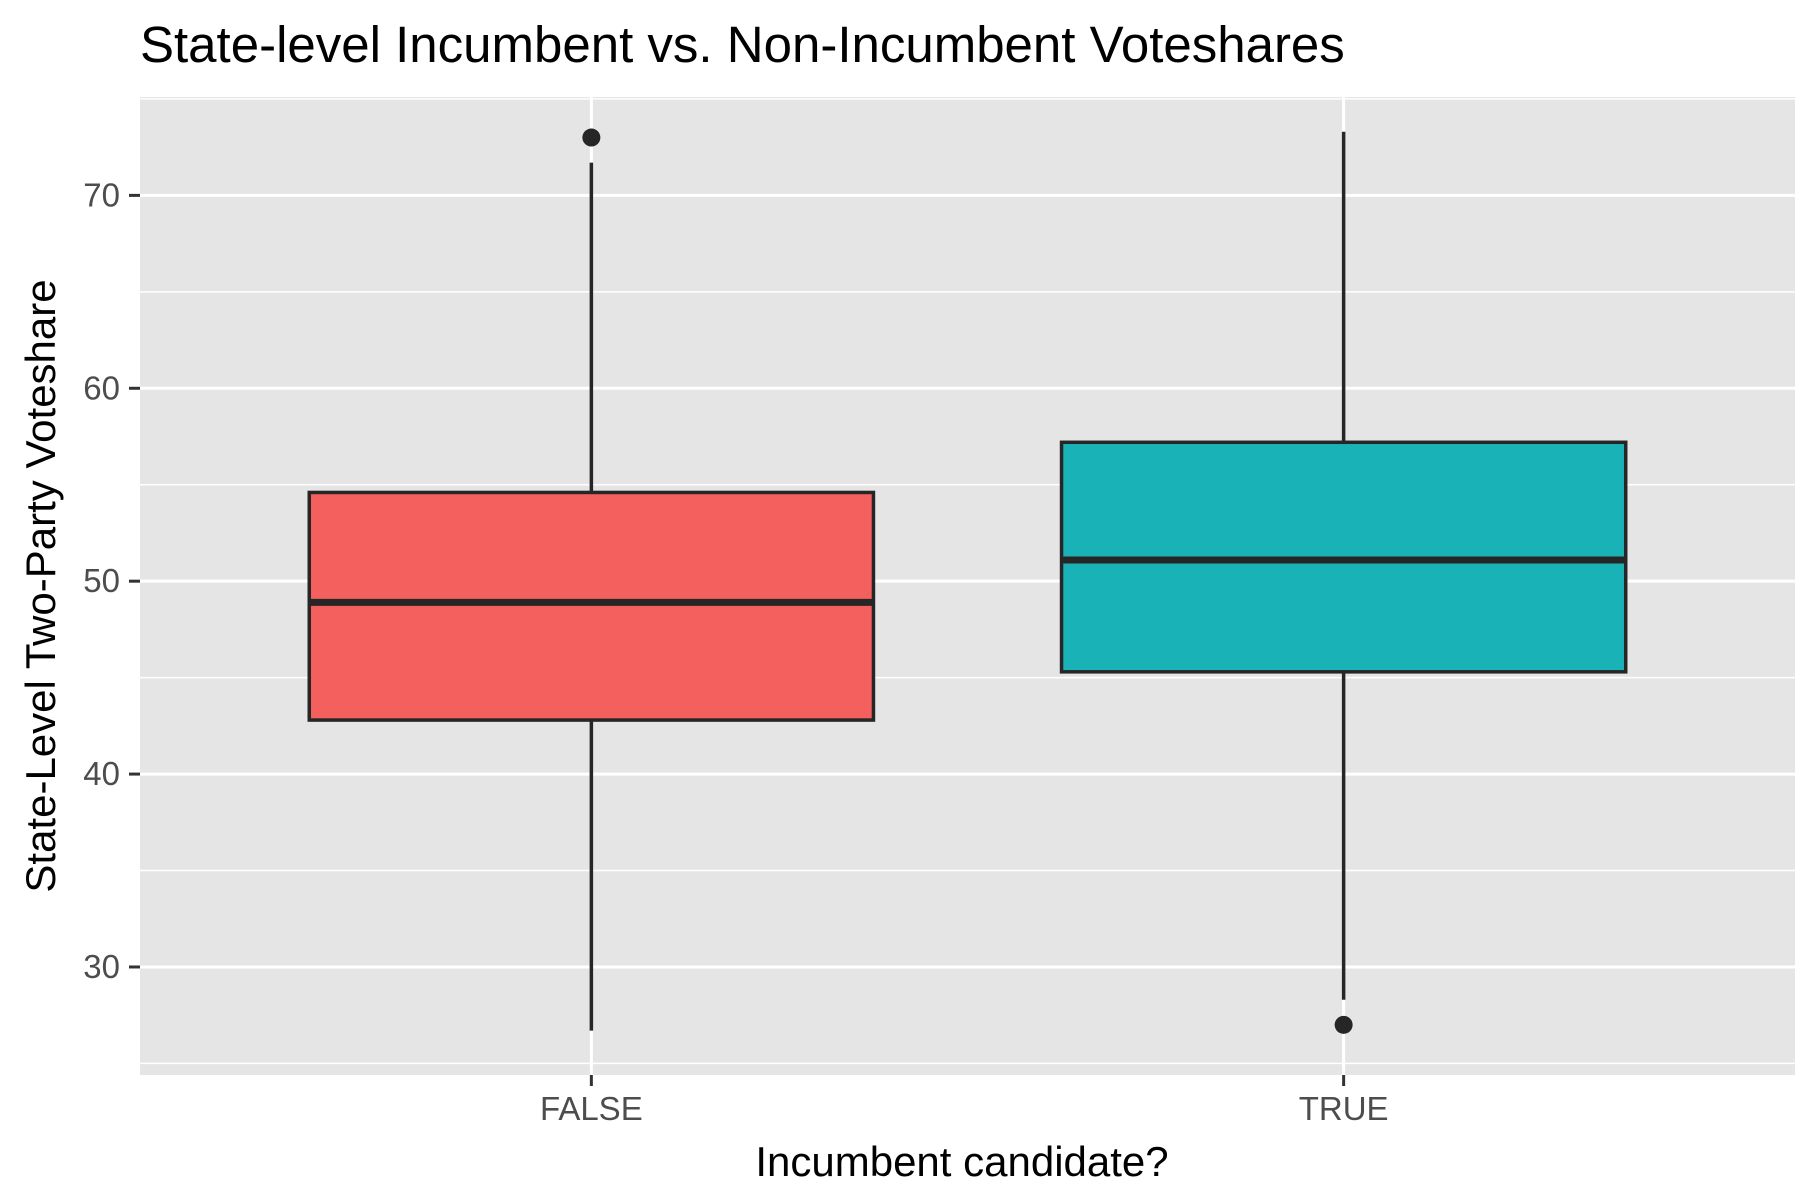  Describe the element at coordinates (1344, 1108) in the screenshot. I see `x-tick-label: TRUE` at that location.